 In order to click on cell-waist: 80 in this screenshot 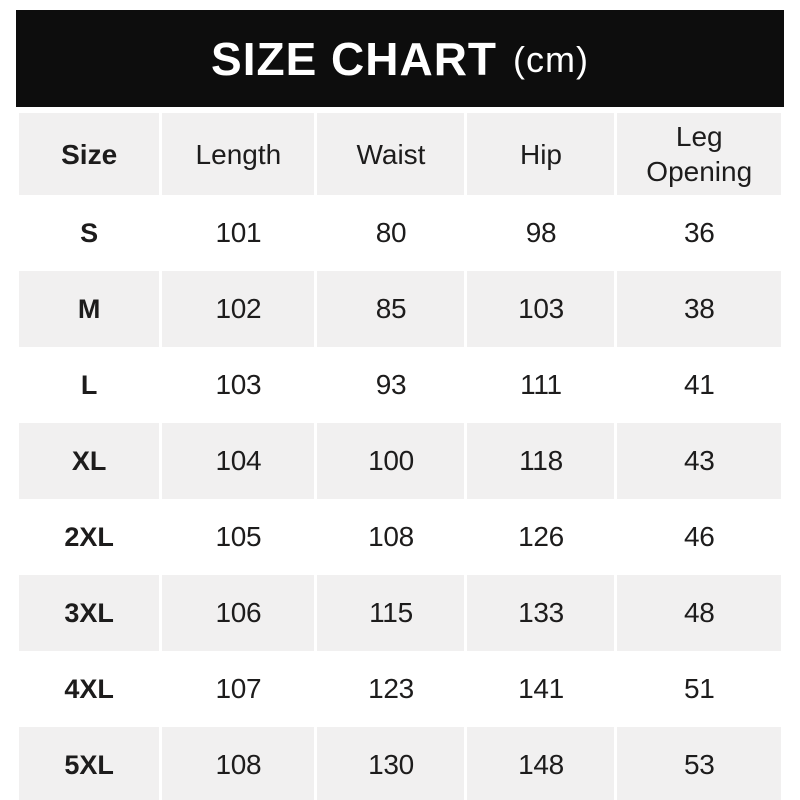, I will do `click(391, 233)`.